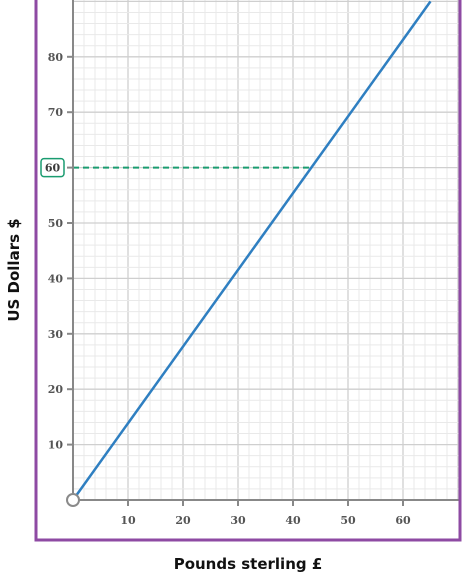 The width and height of the screenshot is (462, 575). I want to click on x-tick-label: 40, so click(293, 520).